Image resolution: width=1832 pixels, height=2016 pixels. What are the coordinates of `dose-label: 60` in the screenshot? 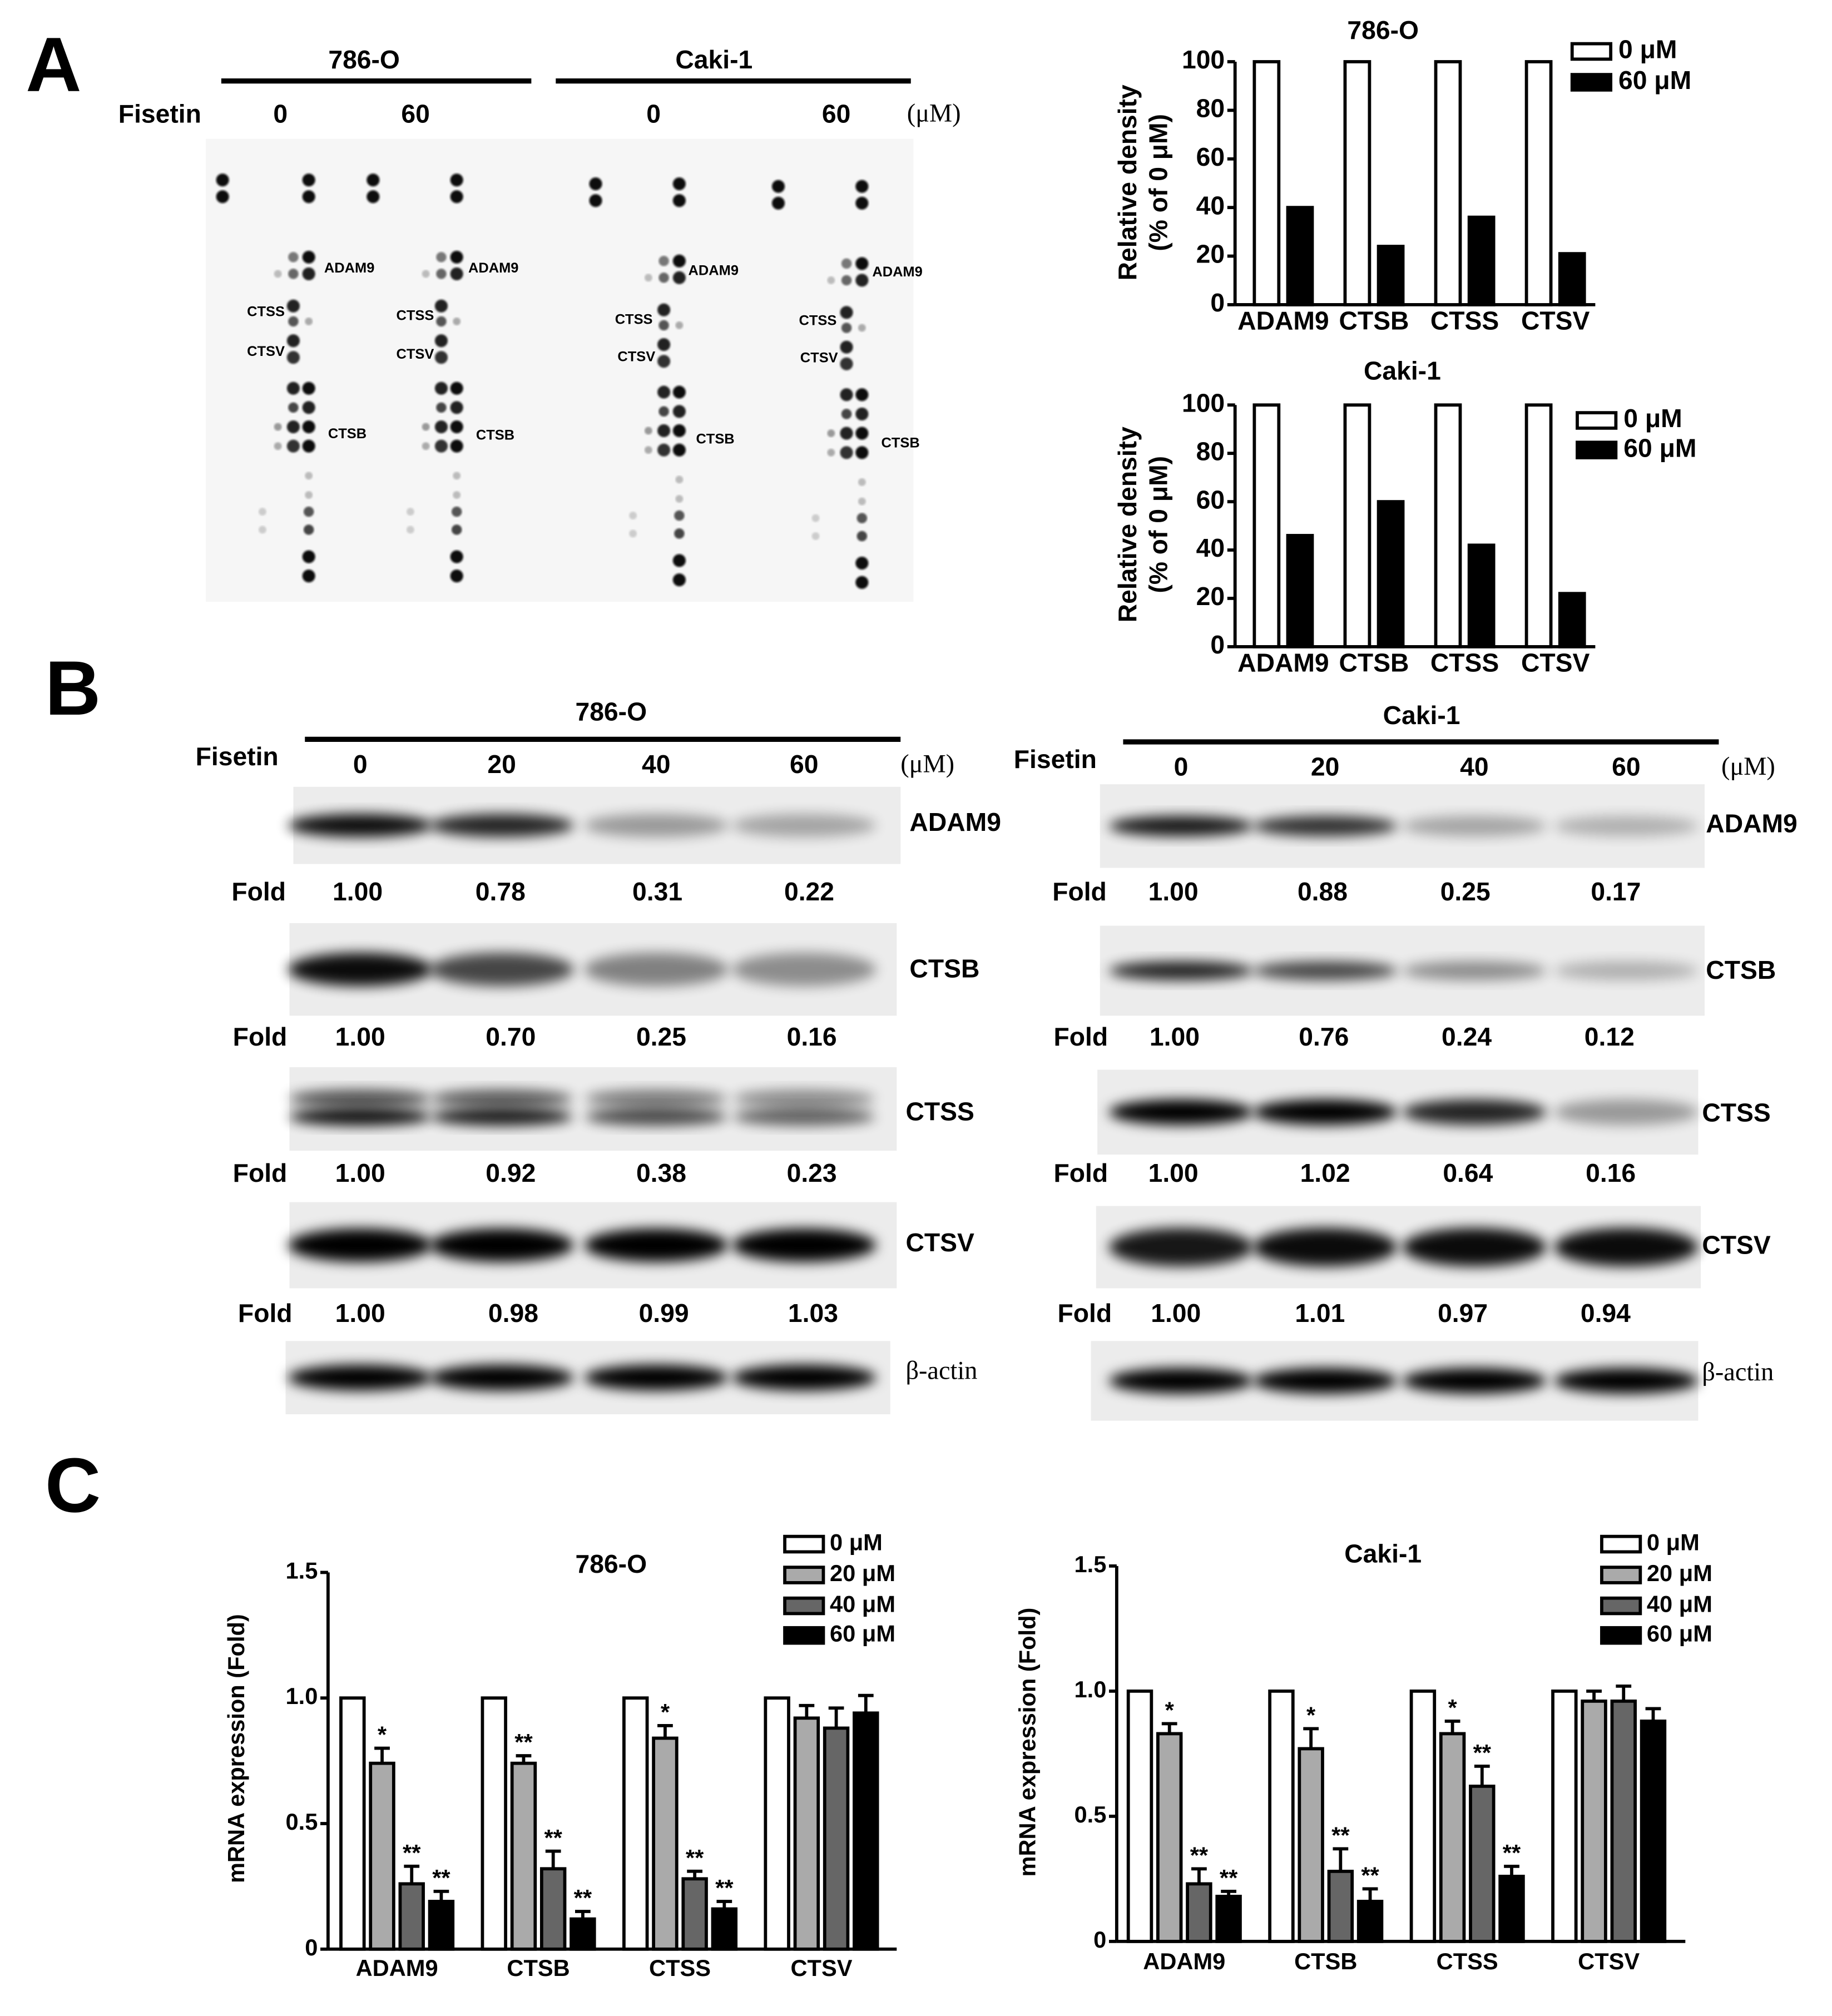 It's located at (804, 764).